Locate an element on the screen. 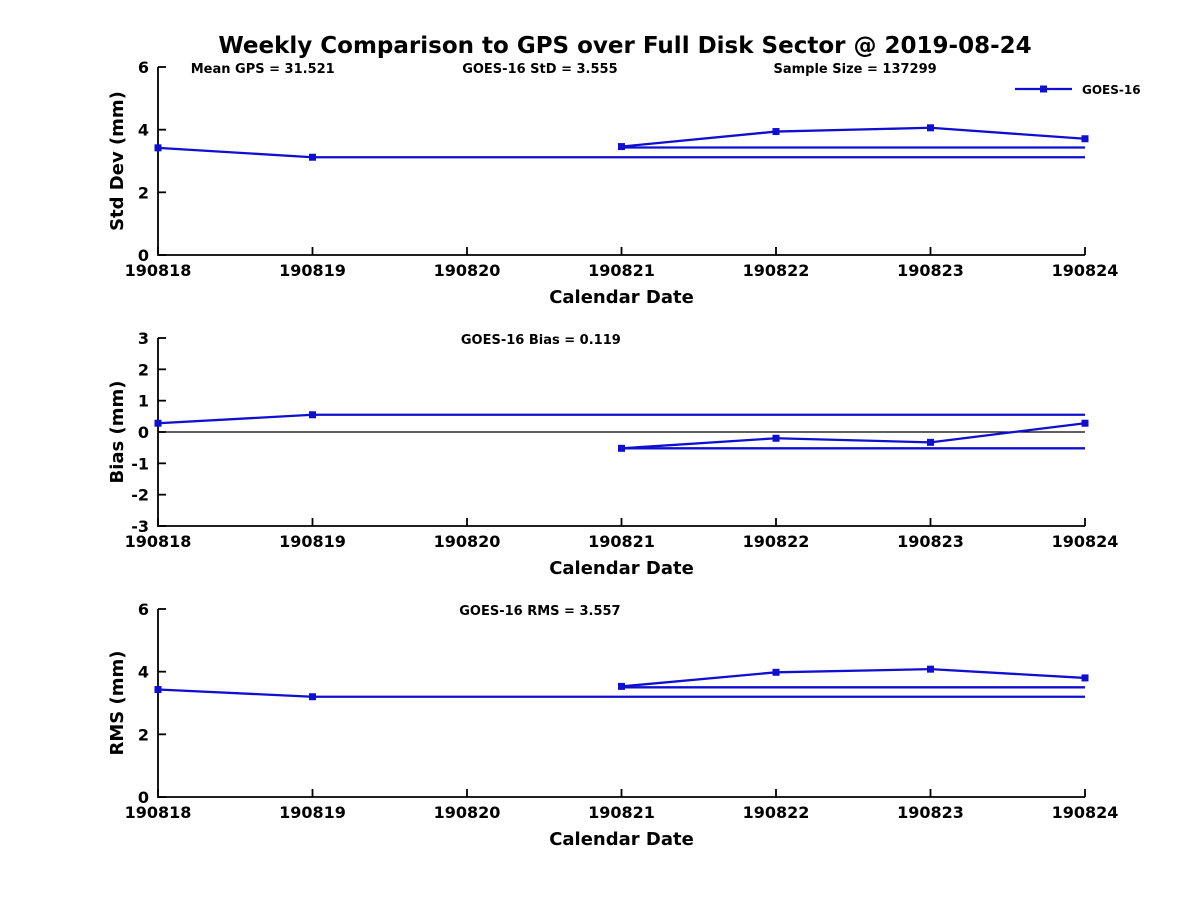 The width and height of the screenshot is (1200, 900). y-axis-label: Bias (mm) is located at coordinates (117, 432).